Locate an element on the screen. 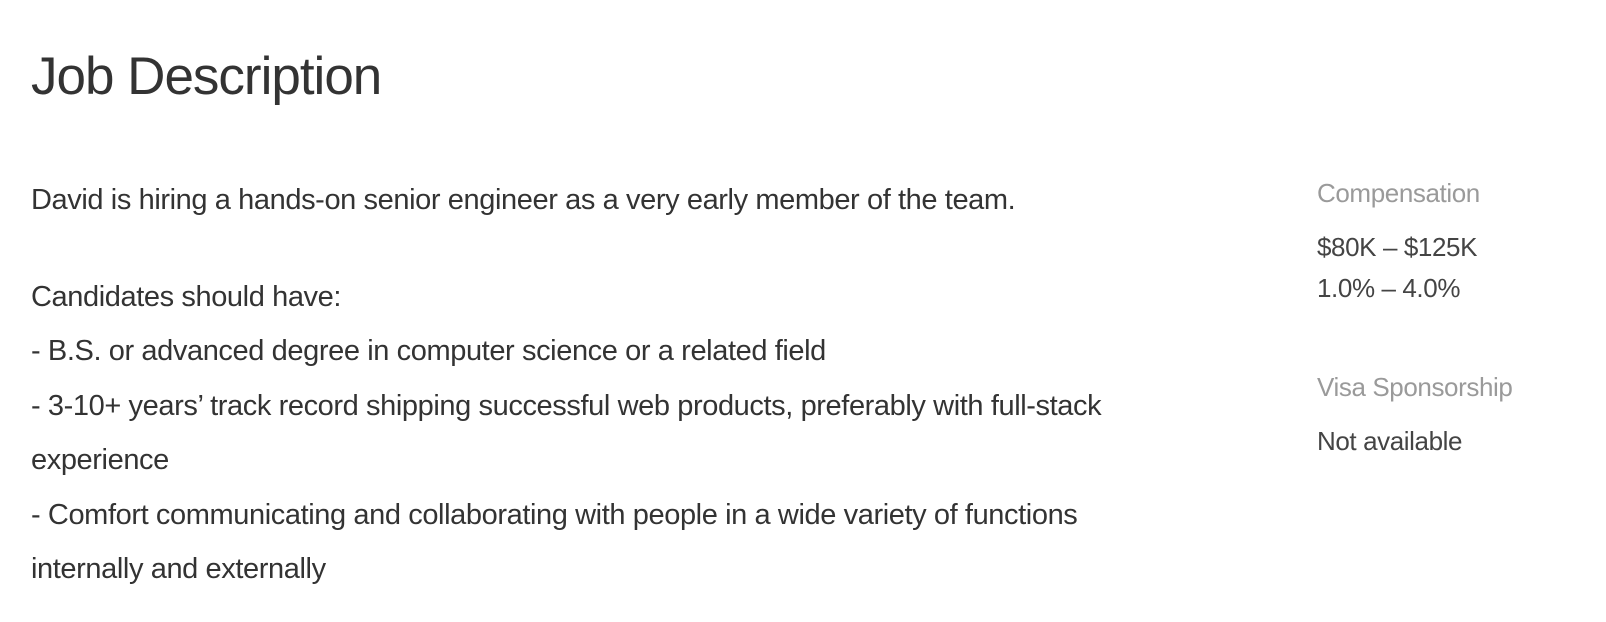 This screenshot has width=1606, height=622. visa-section: Visa Sponsorship Not available is located at coordinates (1457, 414).